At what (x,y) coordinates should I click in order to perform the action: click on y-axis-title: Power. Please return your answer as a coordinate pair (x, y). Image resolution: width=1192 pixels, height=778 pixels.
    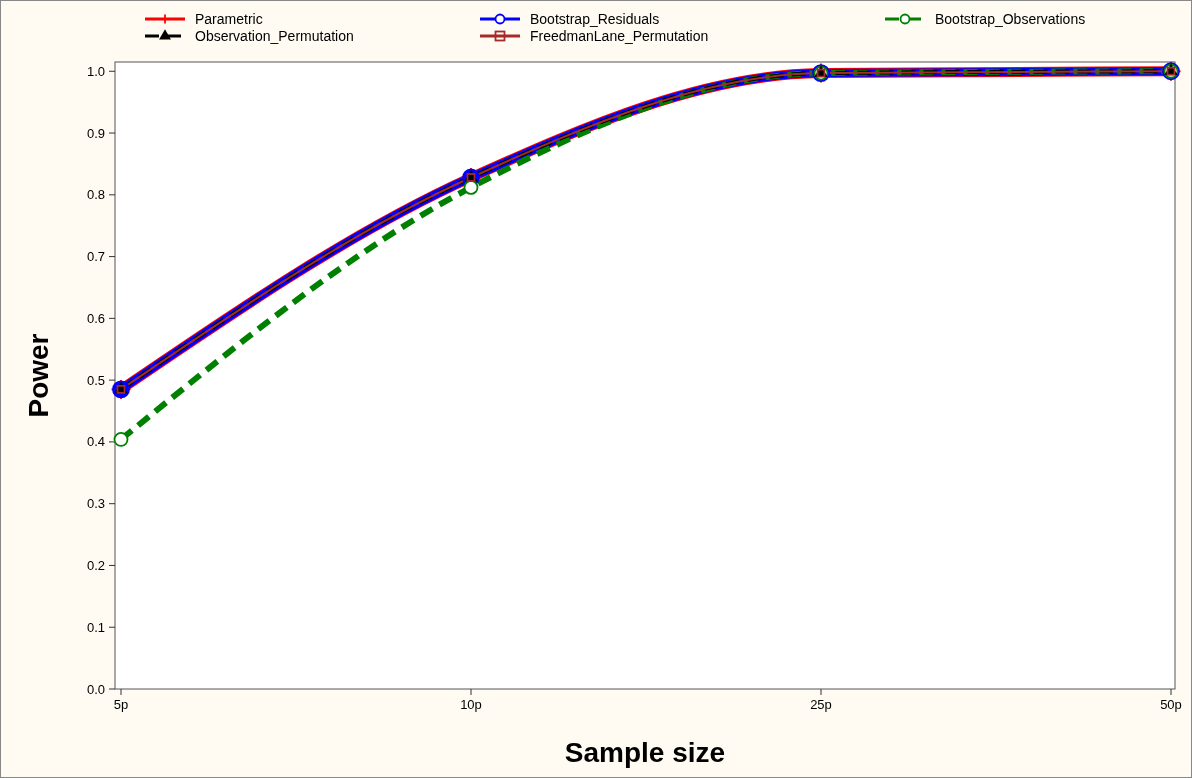
    Looking at the image, I should click on (38, 375).